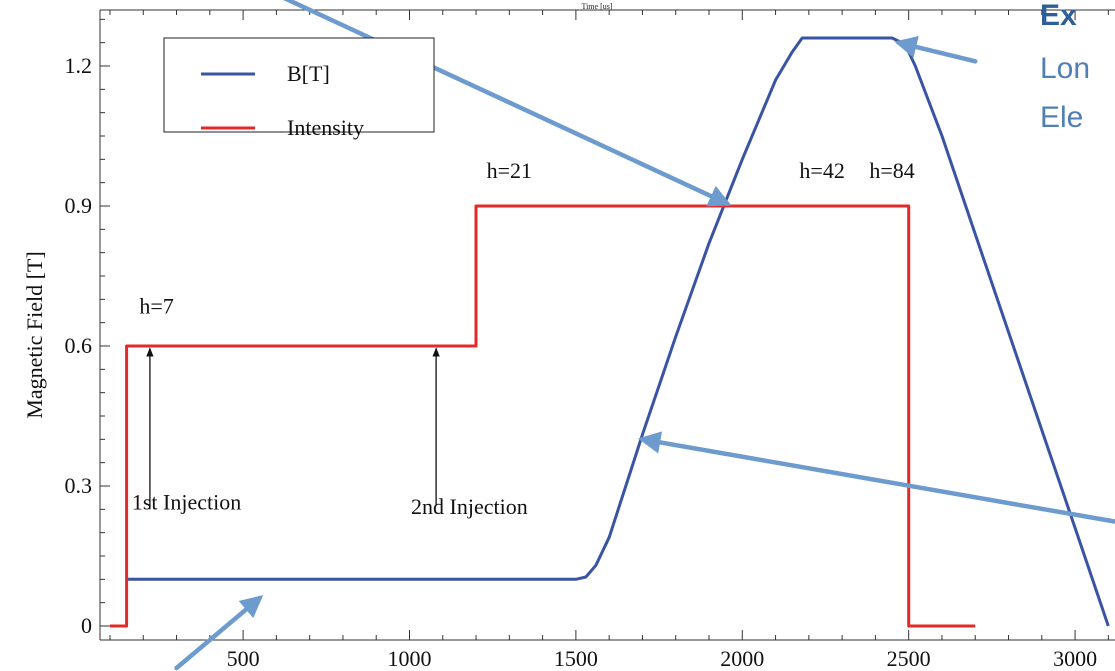 Image resolution: width=1115 pixels, height=671 pixels. Describe the element at coordinates (186, 501) in the screenshot. I see `first-injection-label: 1st Injection` at that location.